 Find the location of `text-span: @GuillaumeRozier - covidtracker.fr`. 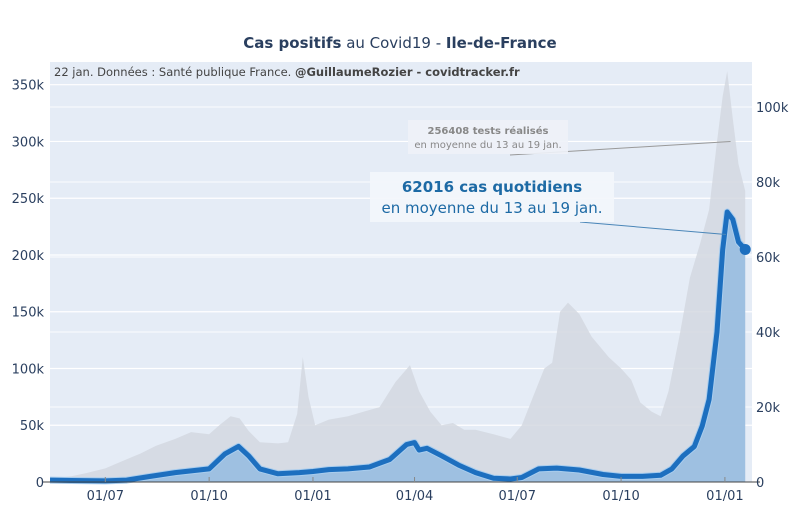

text-span: @GuillaumeRozier - covidtracker.fr is located at coordinates (407, 72).